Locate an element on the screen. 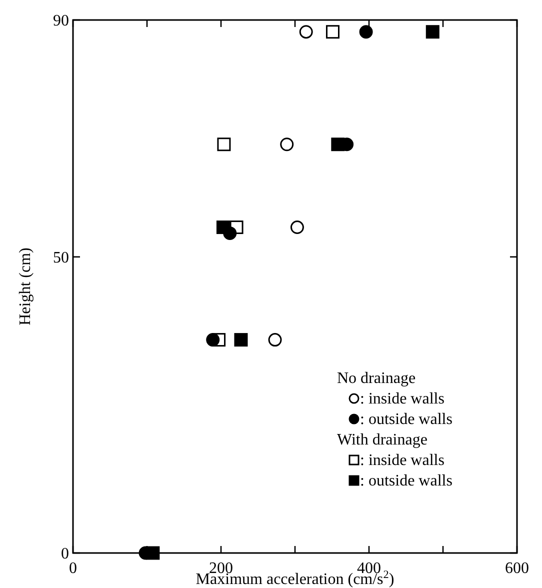 The height and width of the screenshot is (588, 542). y-tick-label: 90 is located at coordinates (61, 21).